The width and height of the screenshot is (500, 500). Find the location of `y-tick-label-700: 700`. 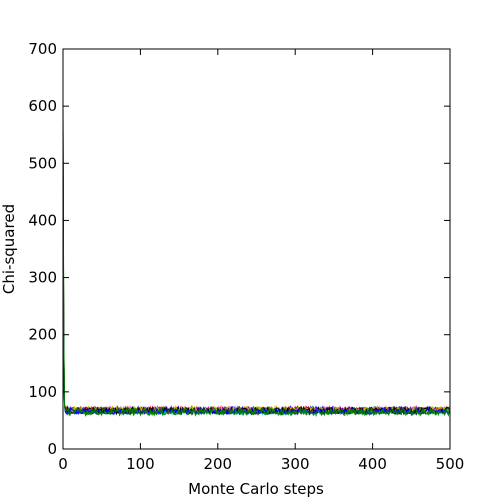

y-tick-label-700: 700 is located at coordinates (42, 49).